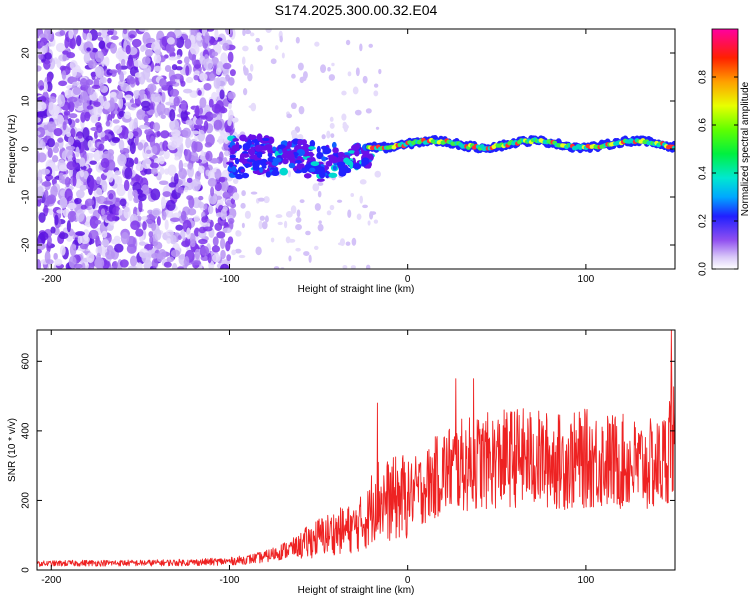  What do you see at coordinates (408, 279) in the screenshot?
I see `x-tick-label: 0` at bounding box center [408, 279].